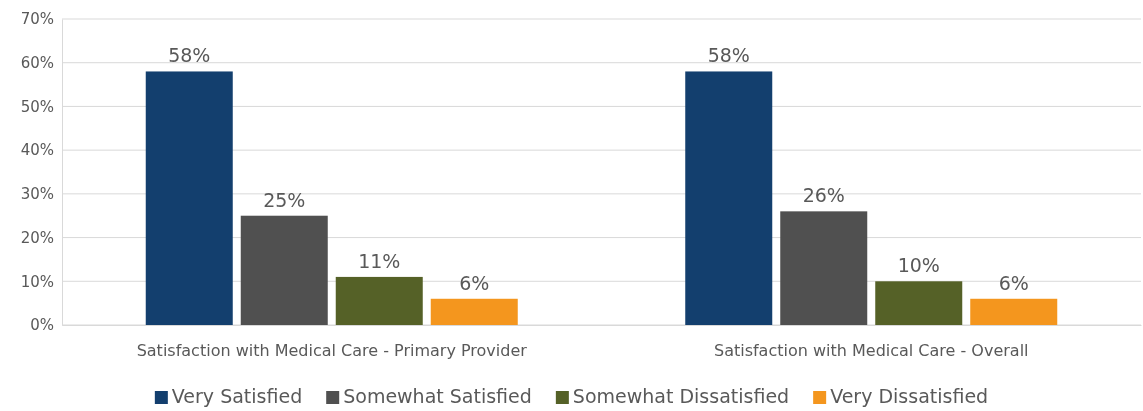 The image size is (1143, 411). What do you see at coordinates (37, 281) in the screenshot?
I see `y-tick-label: 10%` at bounding box center [37, 281].